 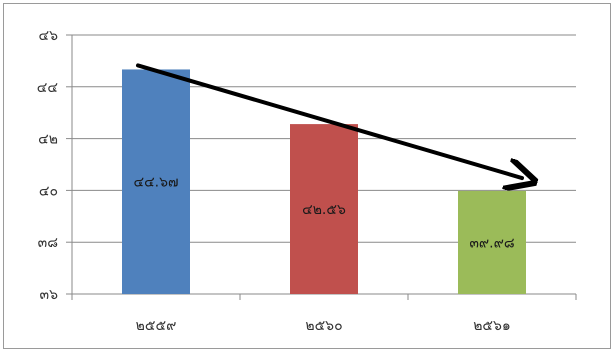 I want to click on y-tick-label: ๔๒, so click(x=48, y=140).